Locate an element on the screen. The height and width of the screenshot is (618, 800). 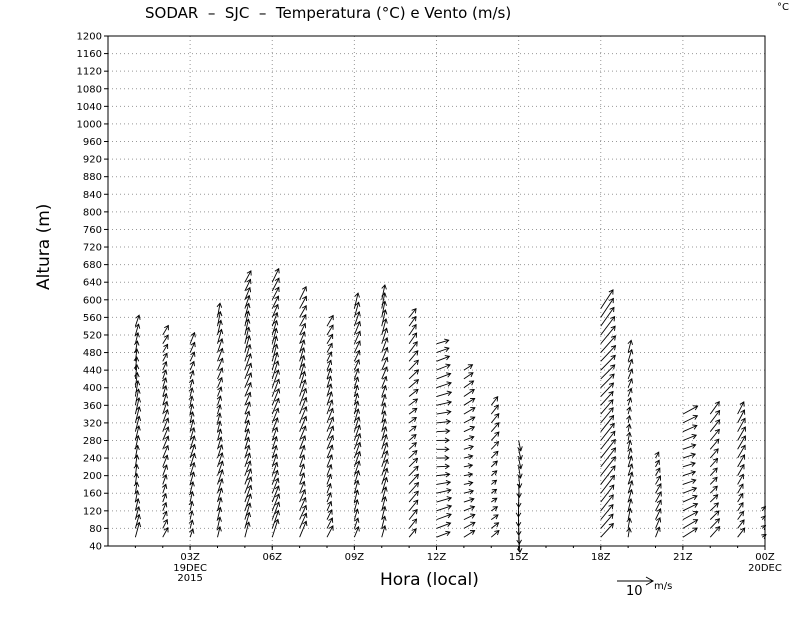
y-tick-label: 320 is located at coordinates (92, 423).